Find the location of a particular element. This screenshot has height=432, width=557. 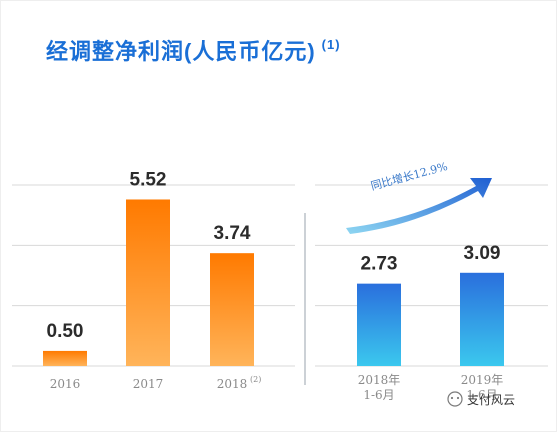

x-tick-label: 2017 is located at coordinates (148, 384).